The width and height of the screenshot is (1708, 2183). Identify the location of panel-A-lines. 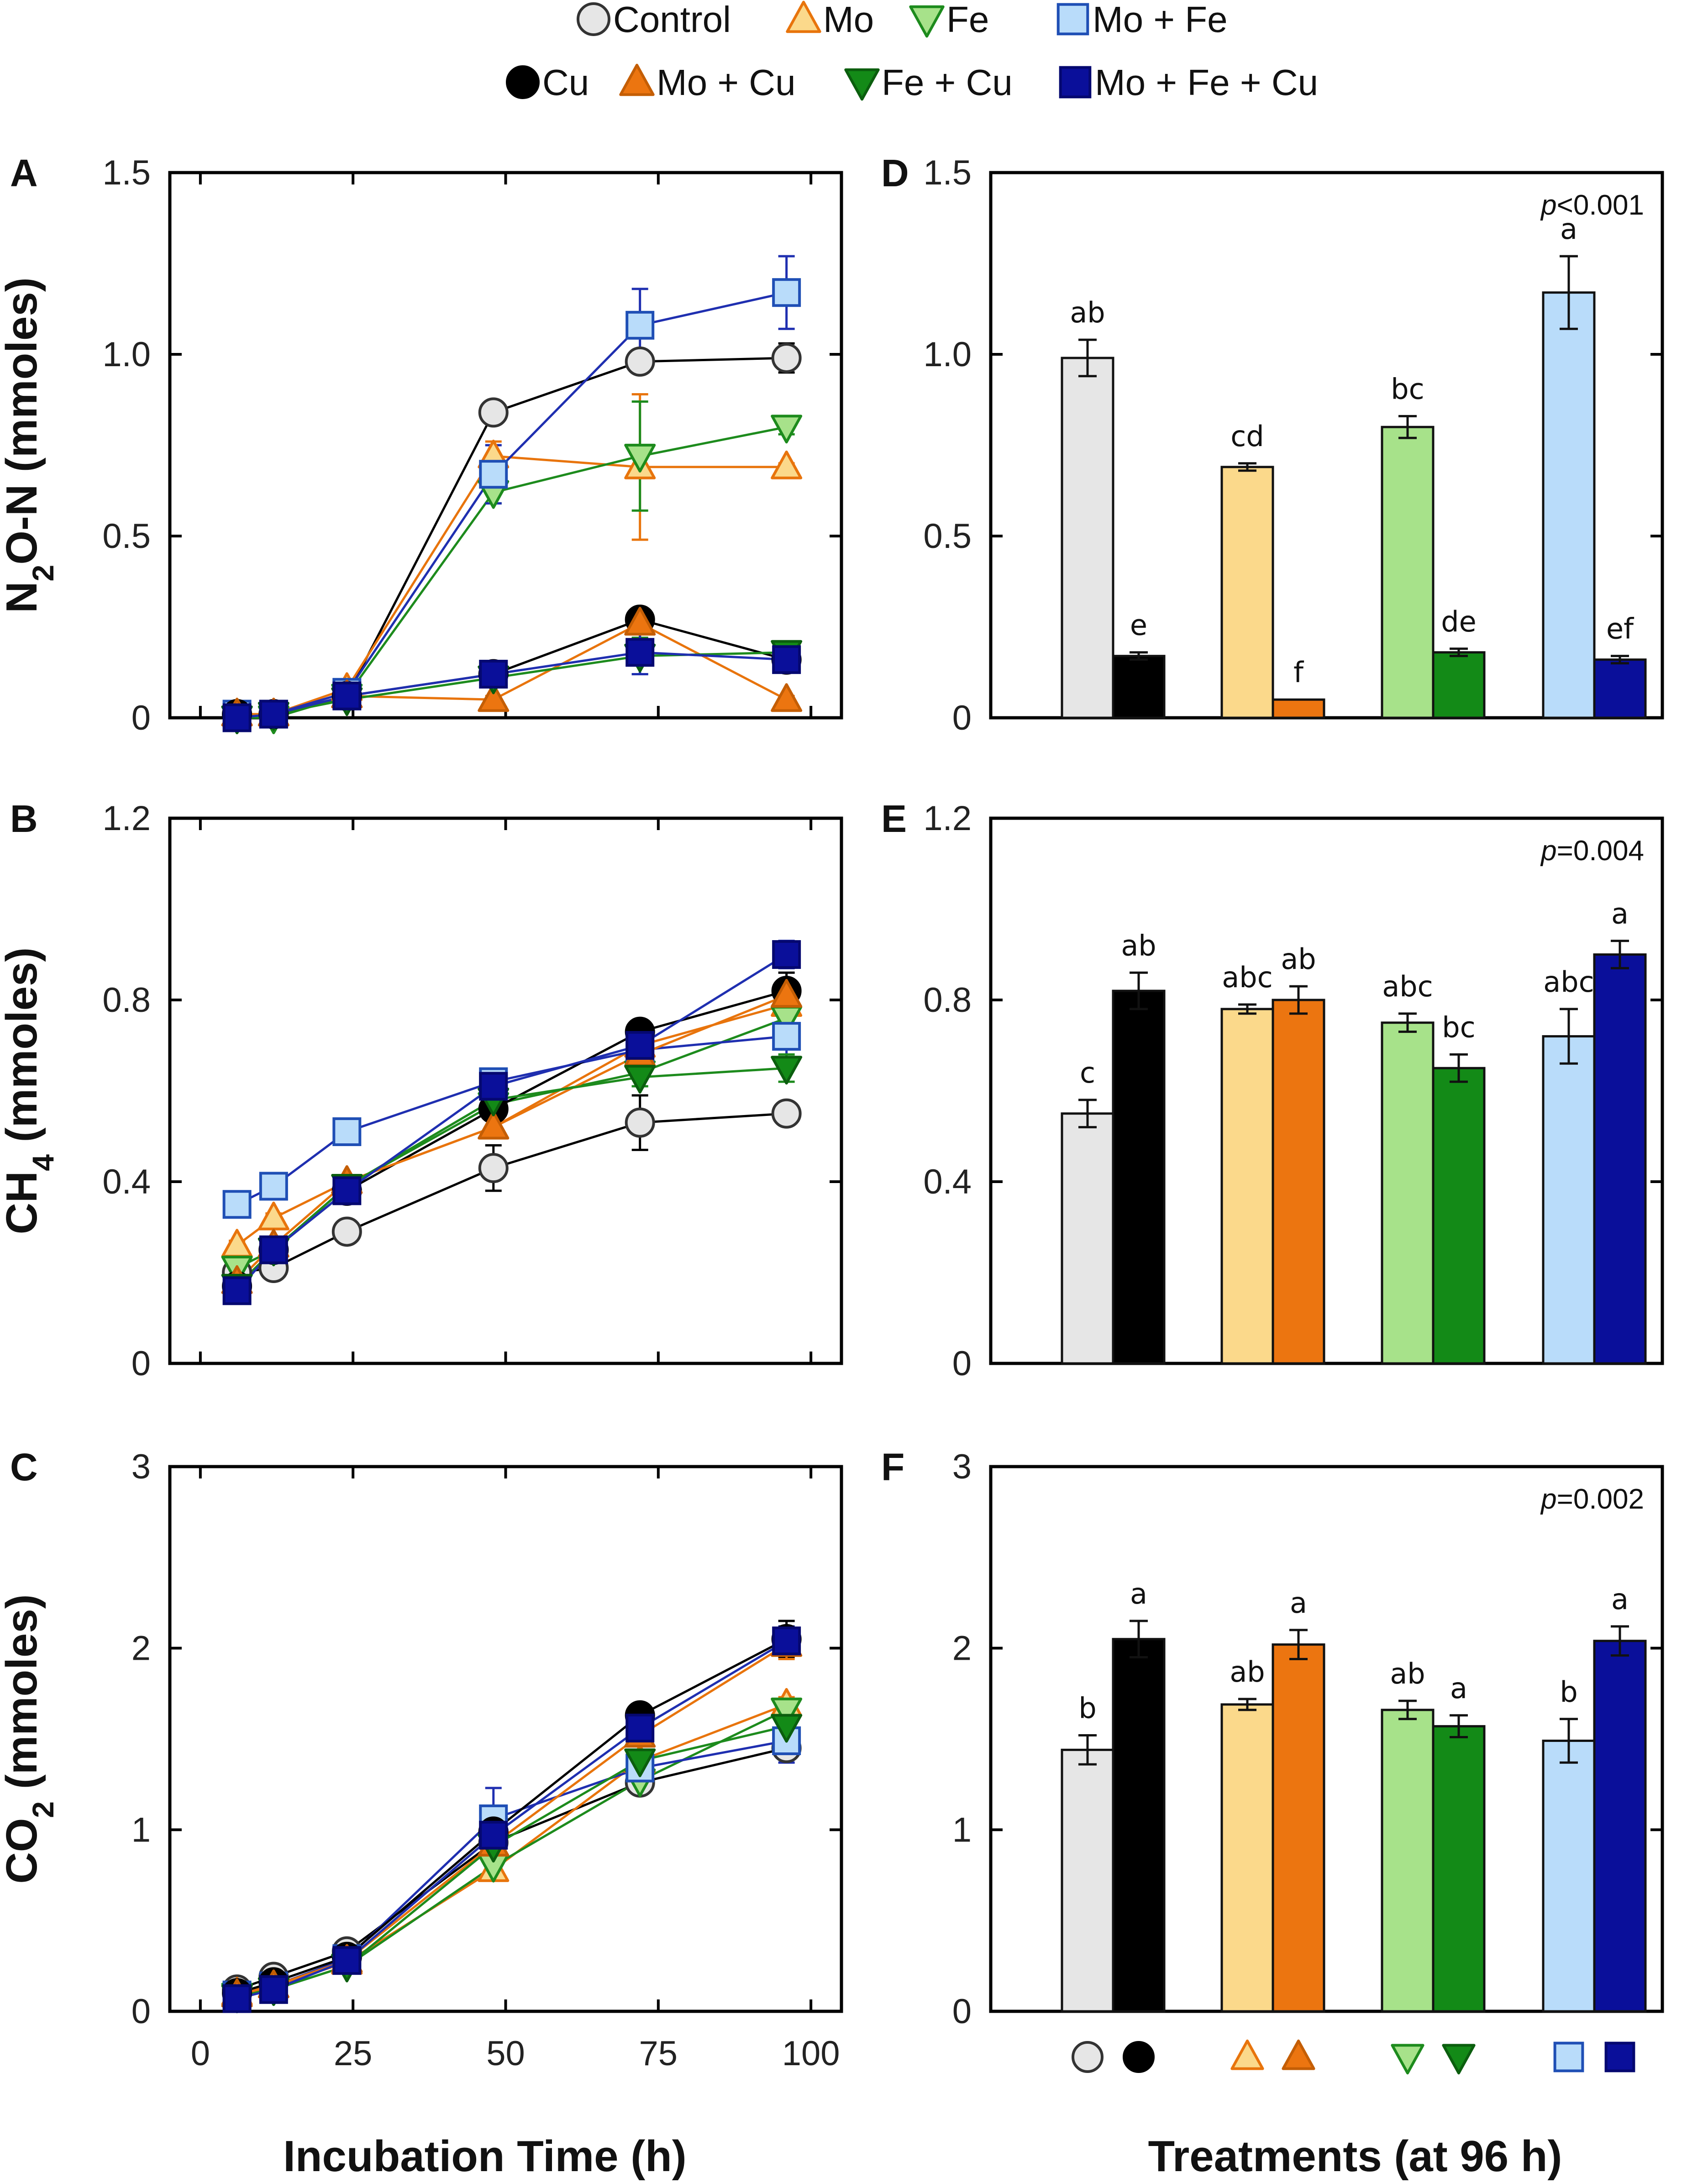
(512, 489).